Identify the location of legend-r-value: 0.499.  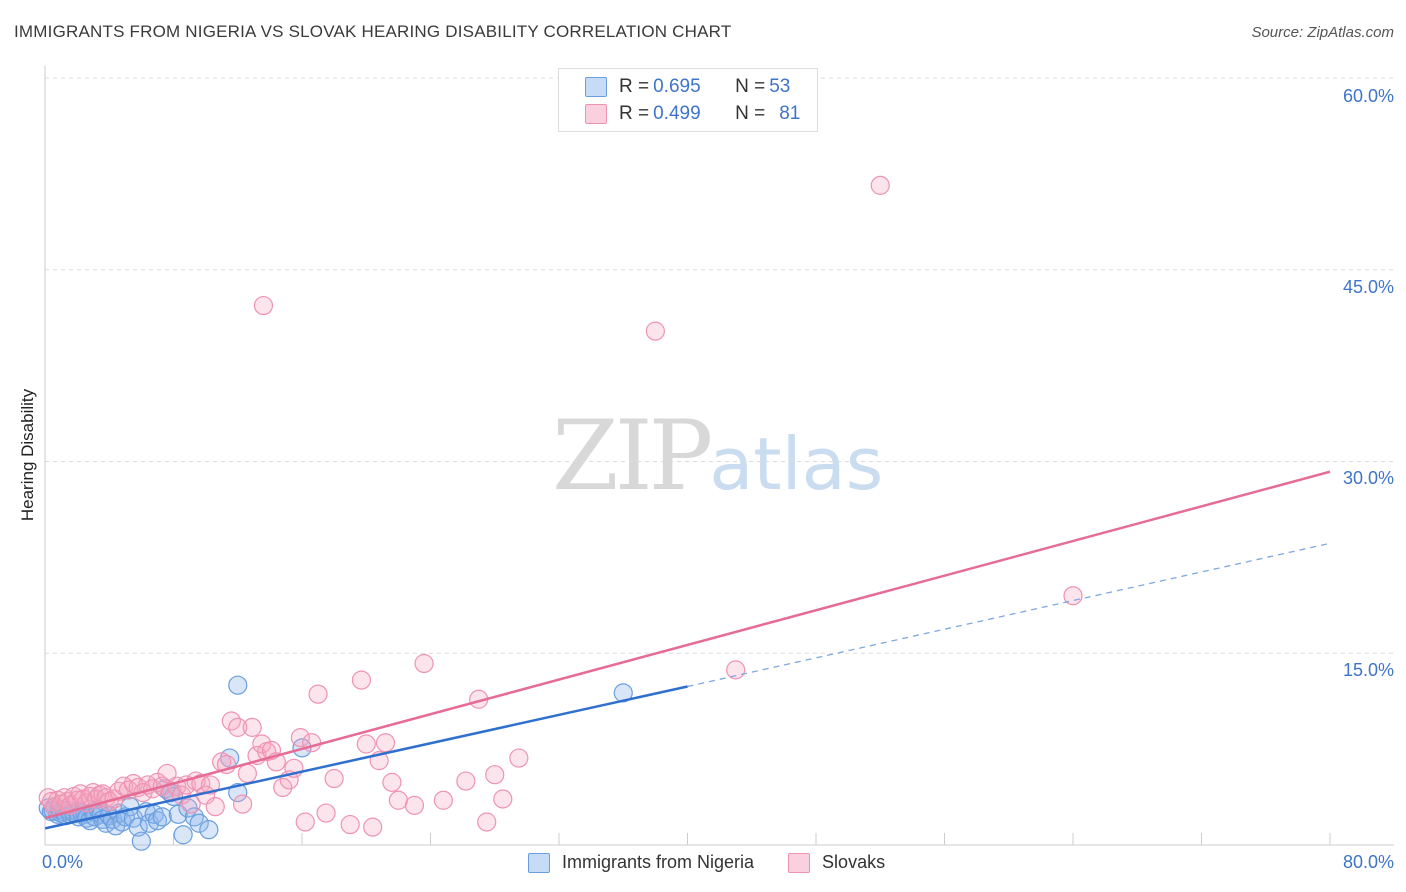
(677, 113).